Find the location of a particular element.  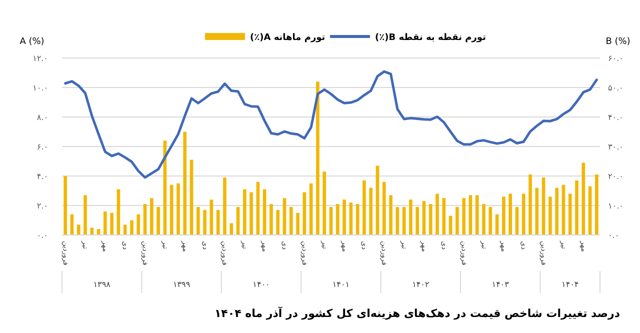

text: ۱۴۰۴ is located at coordinates (570, 284).